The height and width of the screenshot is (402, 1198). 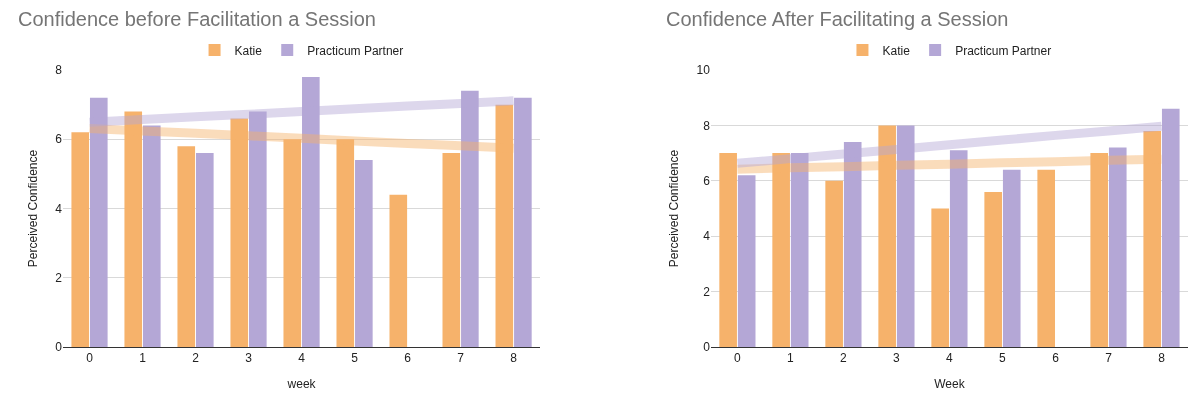 I want to click on chart-title: Confidence After Facilitating a Session, so click(x=837, y=19).